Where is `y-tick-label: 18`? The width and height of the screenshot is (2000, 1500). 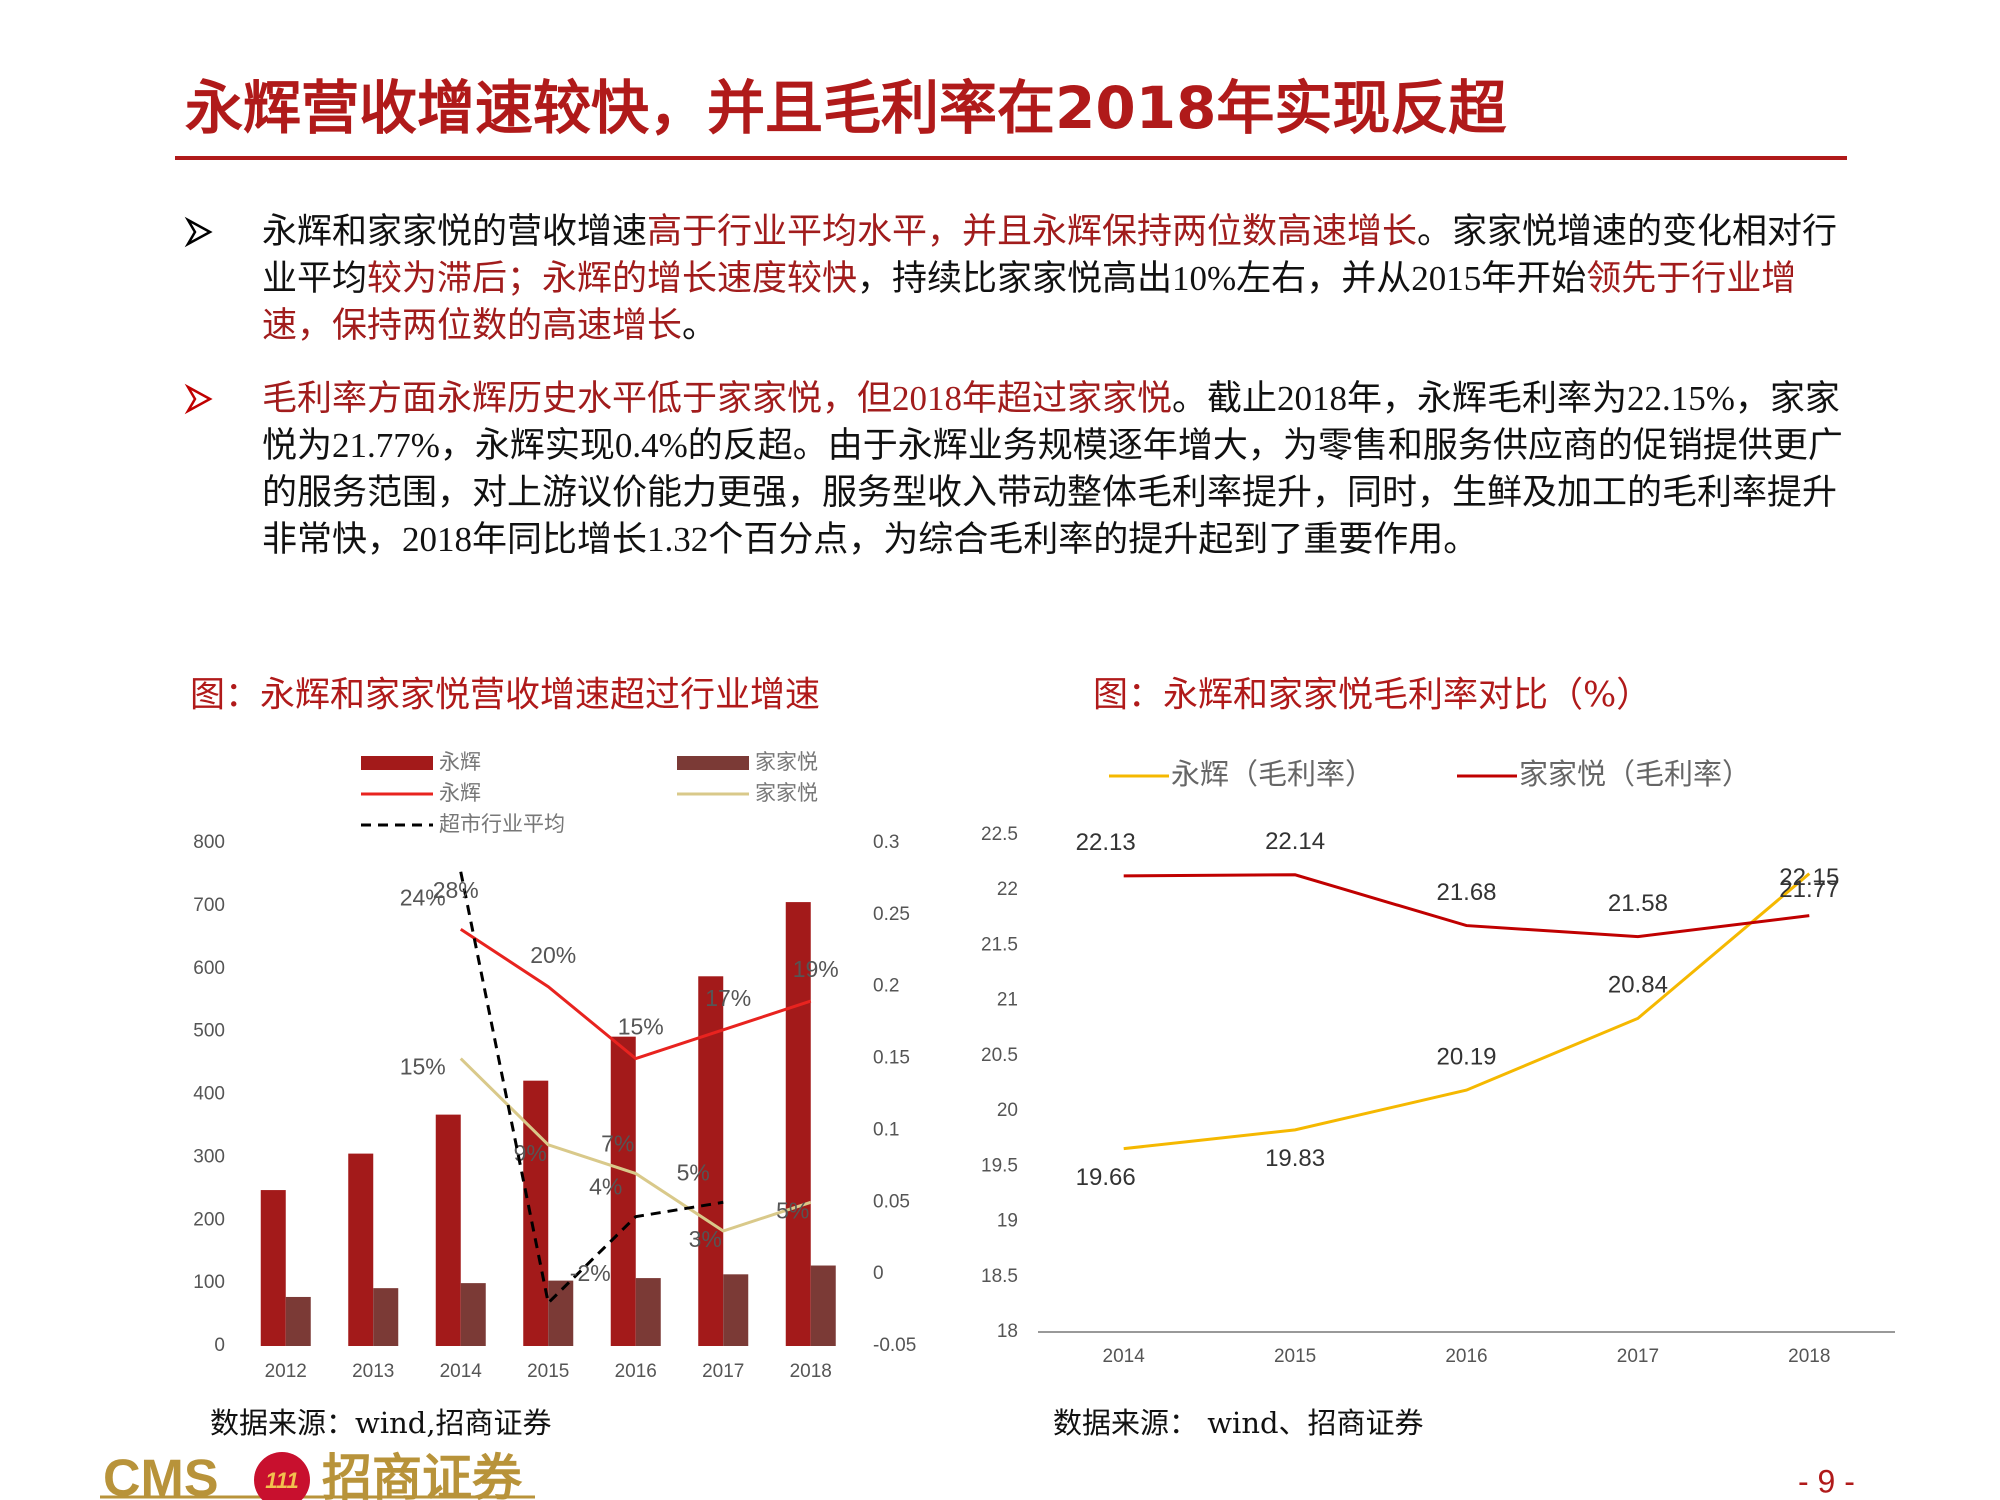
y-tick-label: 18 is located at coordinates (1007, 1331).